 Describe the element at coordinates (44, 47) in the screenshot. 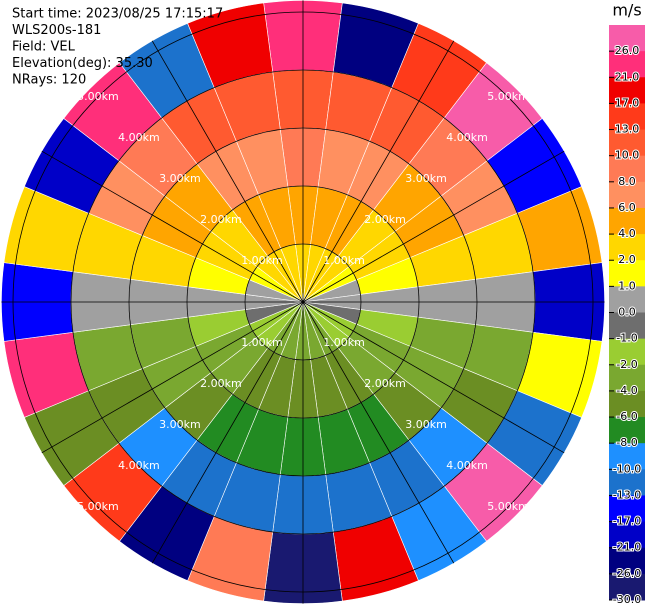

I see `header-line: Field: VEL` at that location.